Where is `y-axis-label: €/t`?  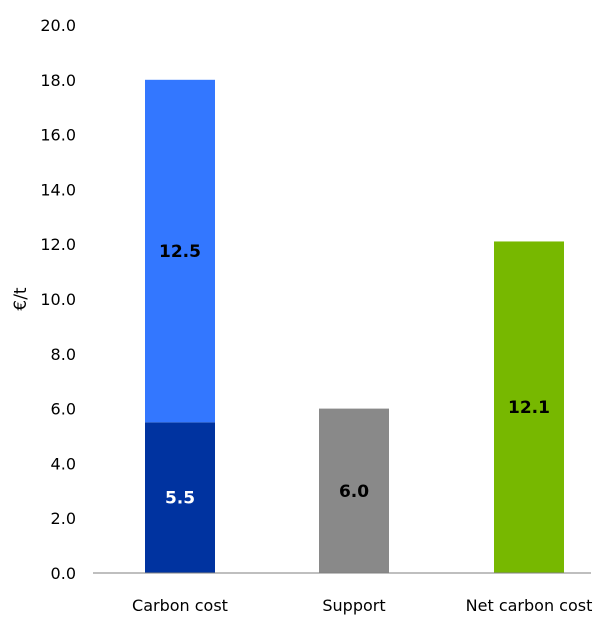 y-axis-label: €/t is located at coordinates (21, 299).